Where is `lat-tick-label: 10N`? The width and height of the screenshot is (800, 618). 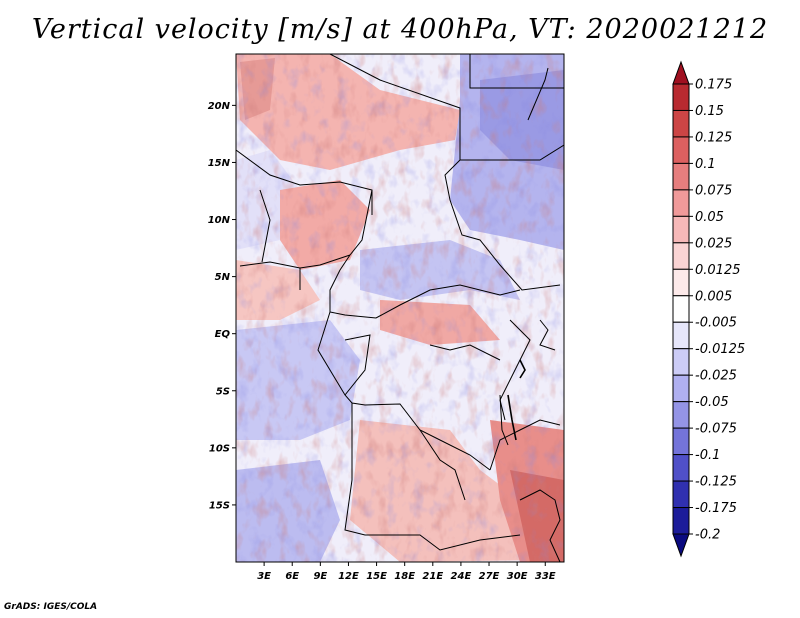 lat-tick-label: 10N is located at coordinates (219, 220).